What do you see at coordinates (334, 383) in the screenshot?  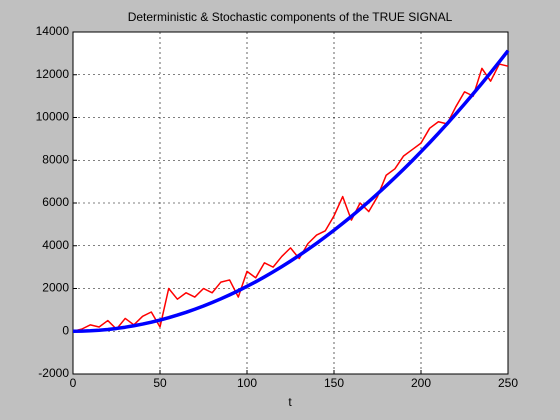 I see `x-tick-label: 150` at bounding box center [334, 383].